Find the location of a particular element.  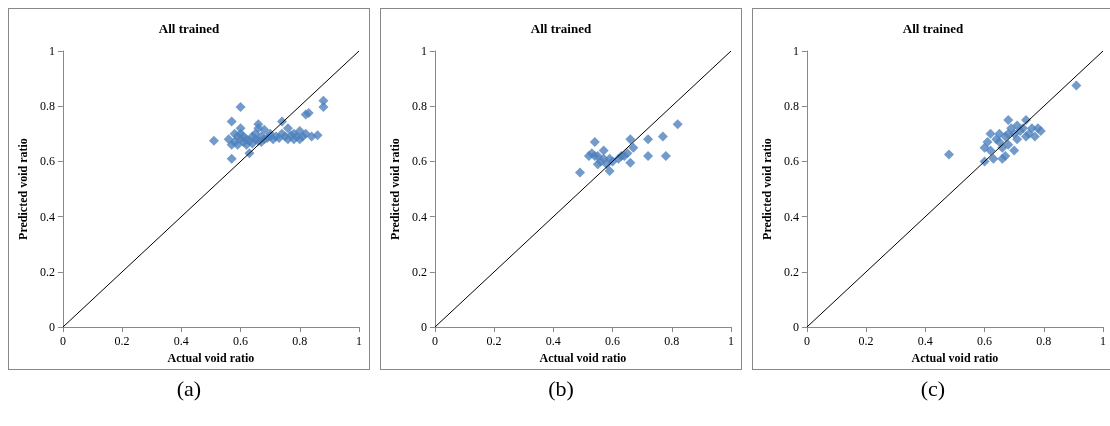

text: (a) is located at coordinates (189, 389).